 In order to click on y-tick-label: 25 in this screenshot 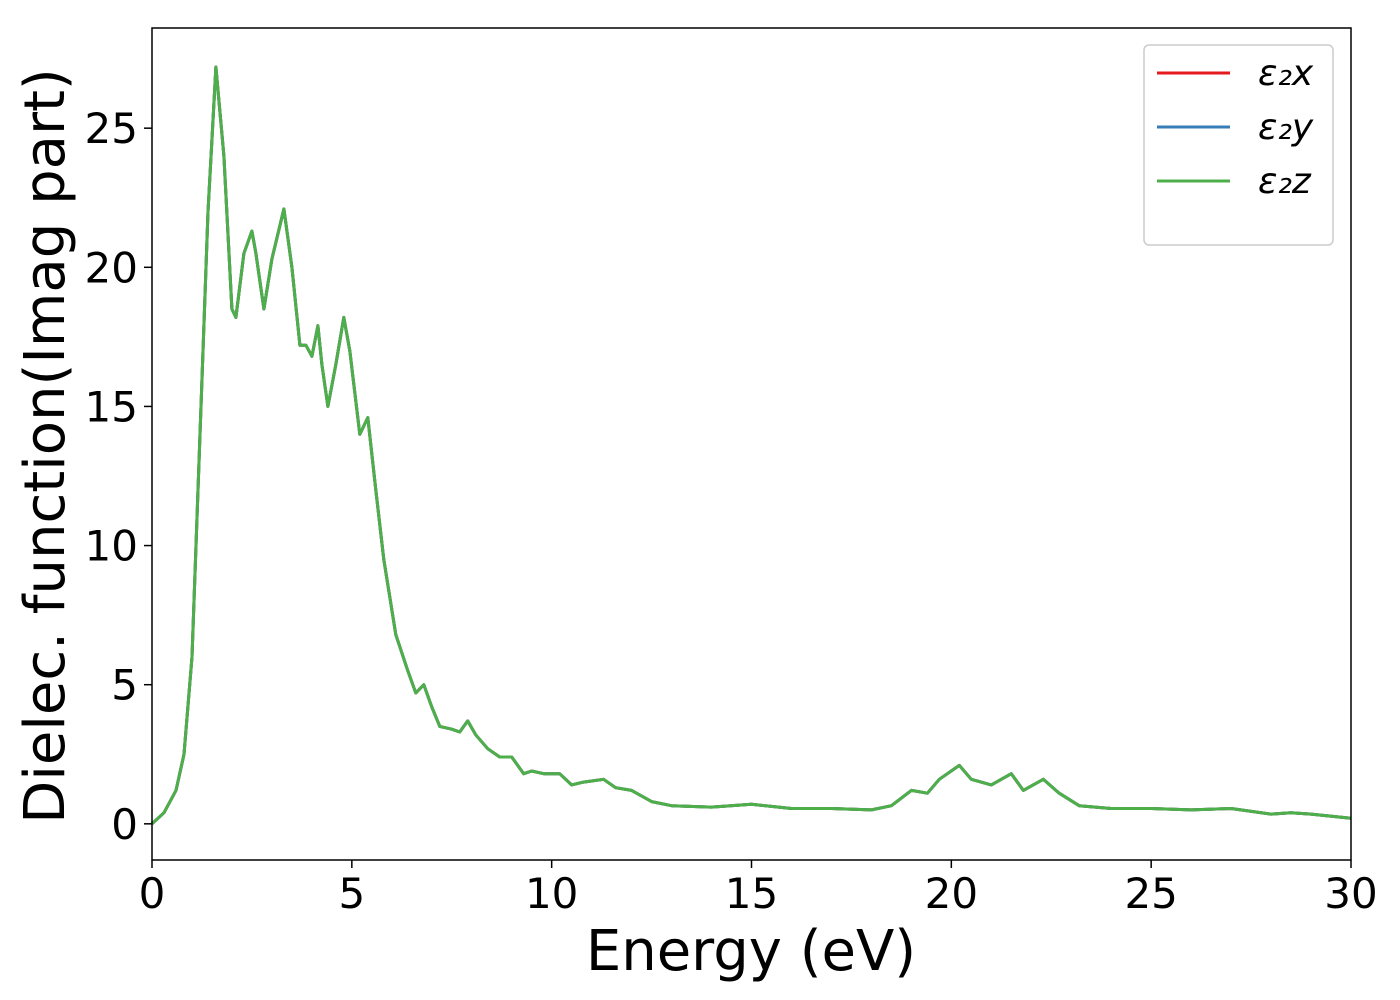, I will do `click(111, 128)`.